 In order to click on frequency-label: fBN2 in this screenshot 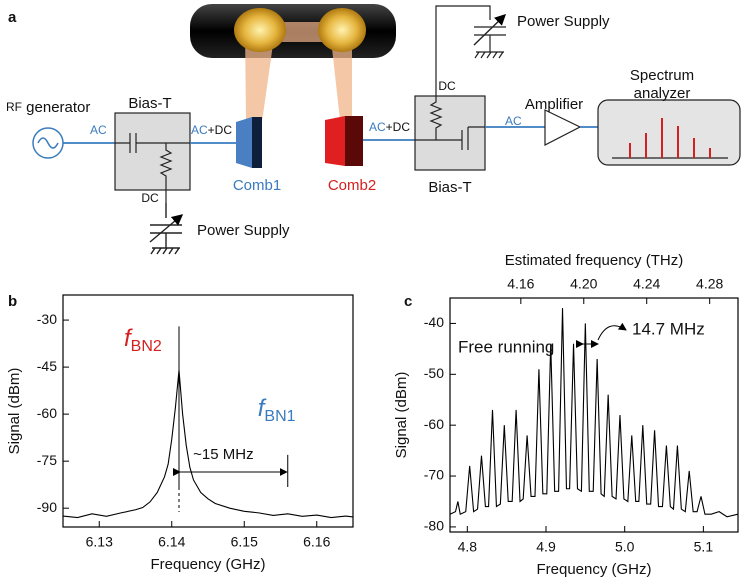, I will do `click(143, 340)`.